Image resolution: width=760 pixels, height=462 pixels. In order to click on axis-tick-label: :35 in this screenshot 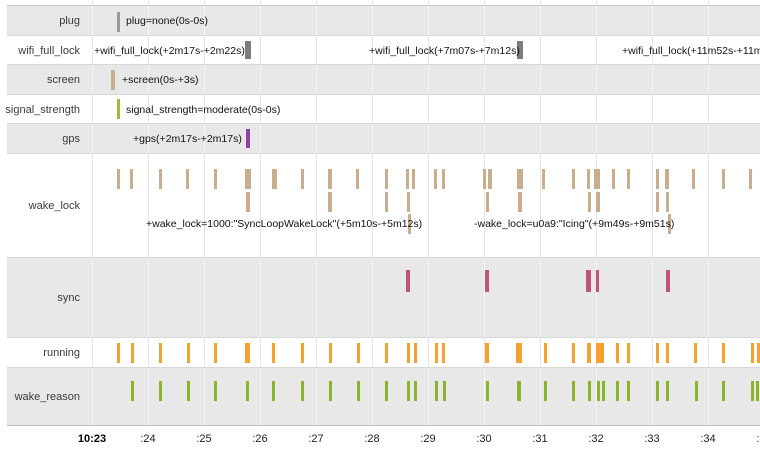, I will do `click(758, 439)`.